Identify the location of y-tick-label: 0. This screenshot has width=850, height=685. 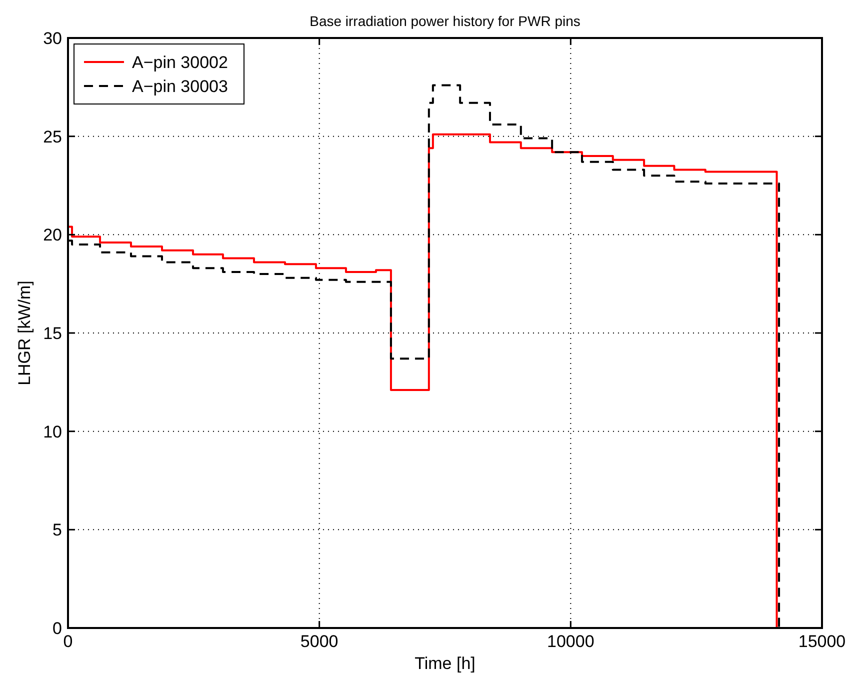
(57, 628).